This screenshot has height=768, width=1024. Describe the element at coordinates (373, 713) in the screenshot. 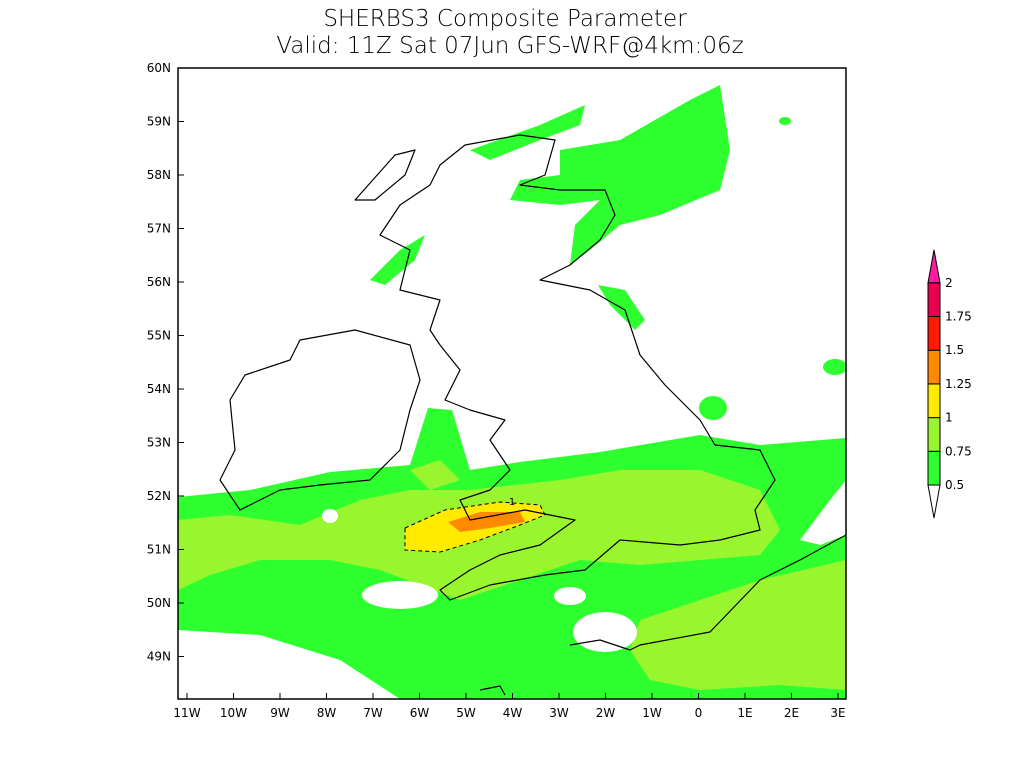

I see `x-tick-label: 7W` at that location.